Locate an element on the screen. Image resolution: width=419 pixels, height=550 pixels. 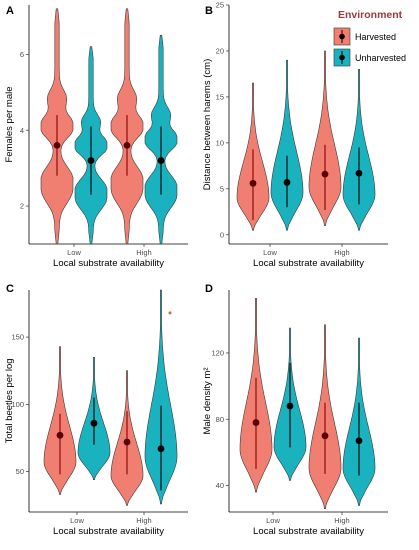
y-tick-label: 15 is located at coordinates (220, 97).